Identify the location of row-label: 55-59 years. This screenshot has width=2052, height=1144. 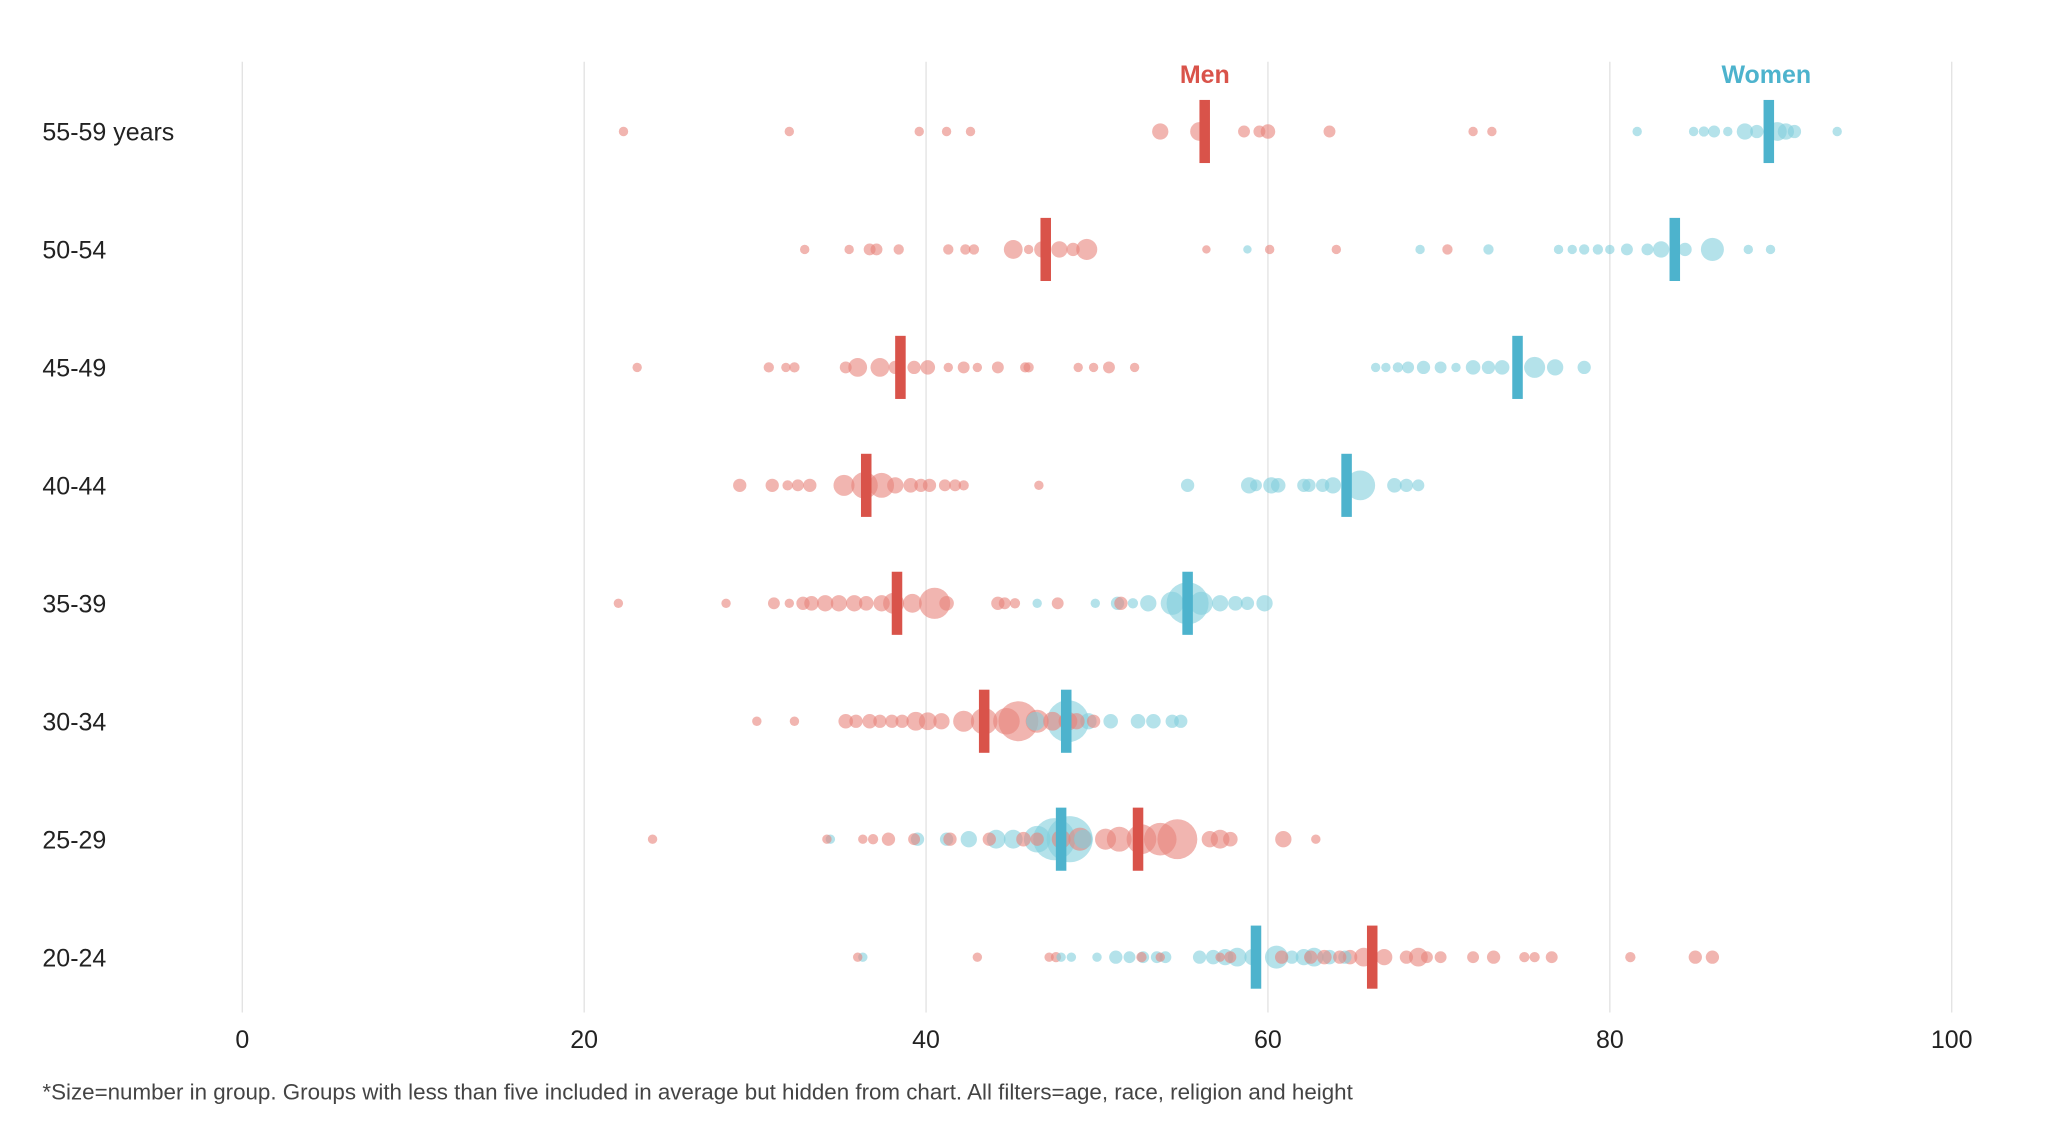
(108, 133).